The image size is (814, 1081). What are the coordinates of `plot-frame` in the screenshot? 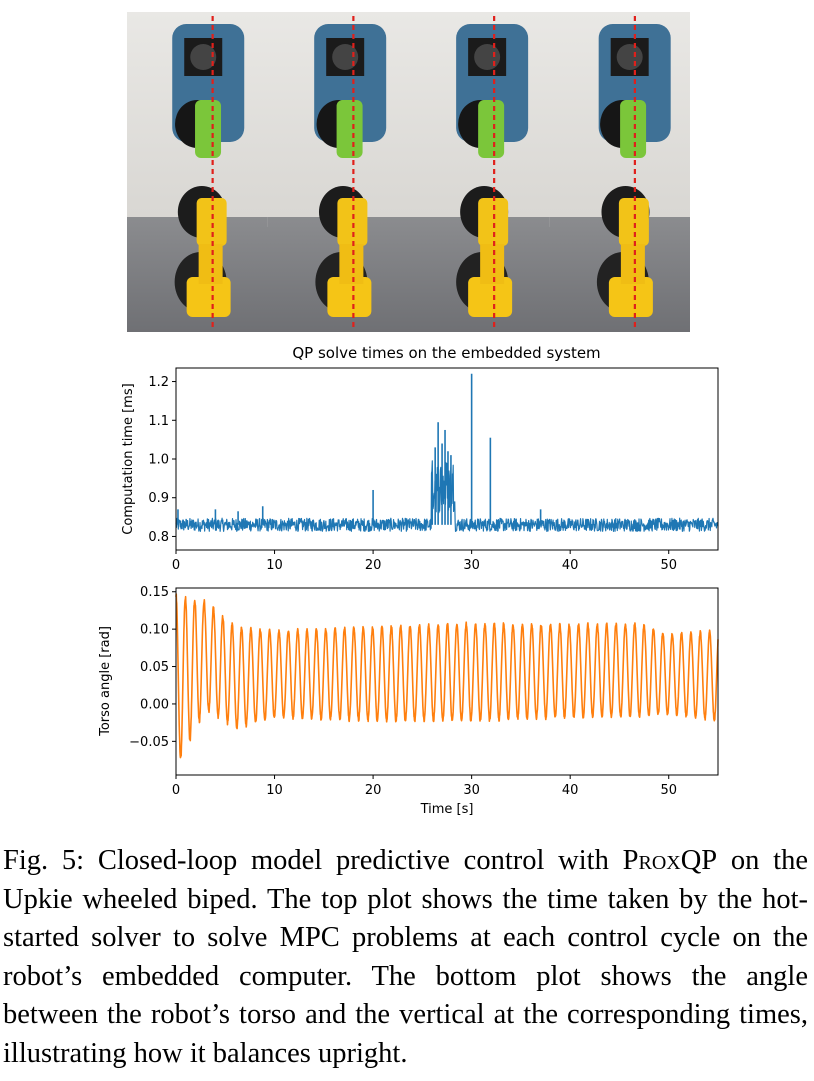 It's located at (447, 681).